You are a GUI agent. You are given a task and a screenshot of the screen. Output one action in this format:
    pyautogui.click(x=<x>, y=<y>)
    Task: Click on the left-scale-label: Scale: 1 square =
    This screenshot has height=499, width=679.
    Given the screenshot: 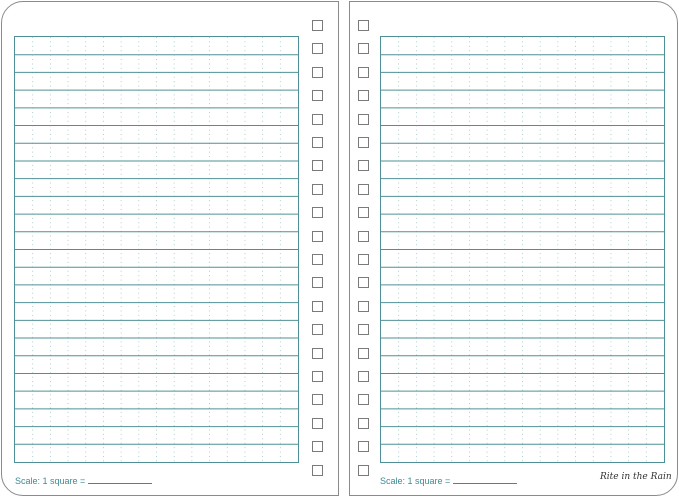 What is the action you would take?
    pyautogui.click(x=84, y=481)
    